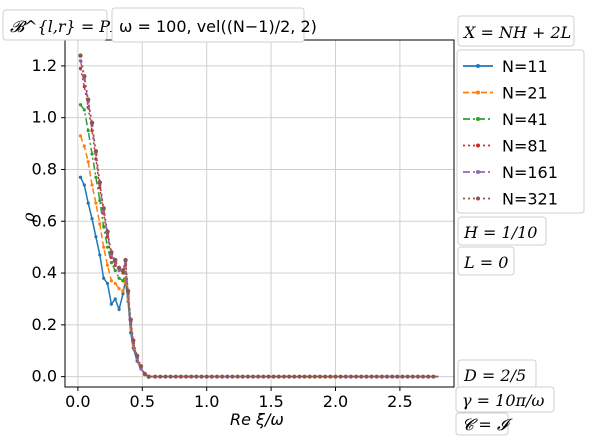 The width and height of the screenshot is (598, 446). Describe the element at coordinates (142, 401) in the screenshot. I see `x-tick-label: 0.5` at that location.